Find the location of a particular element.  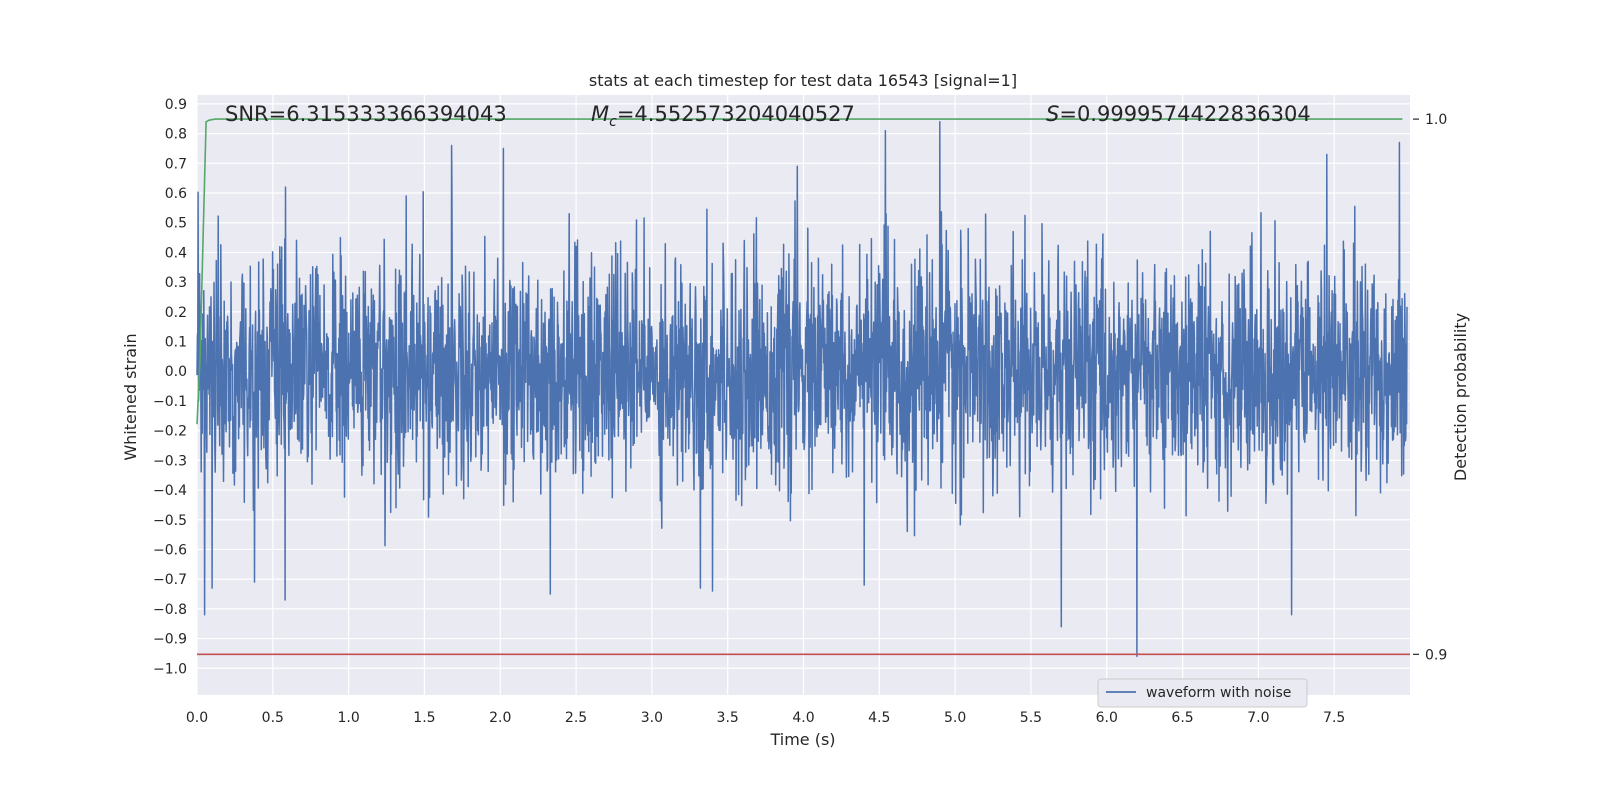

chirp-mass-symbol: M is located at coordinates (600, 114).